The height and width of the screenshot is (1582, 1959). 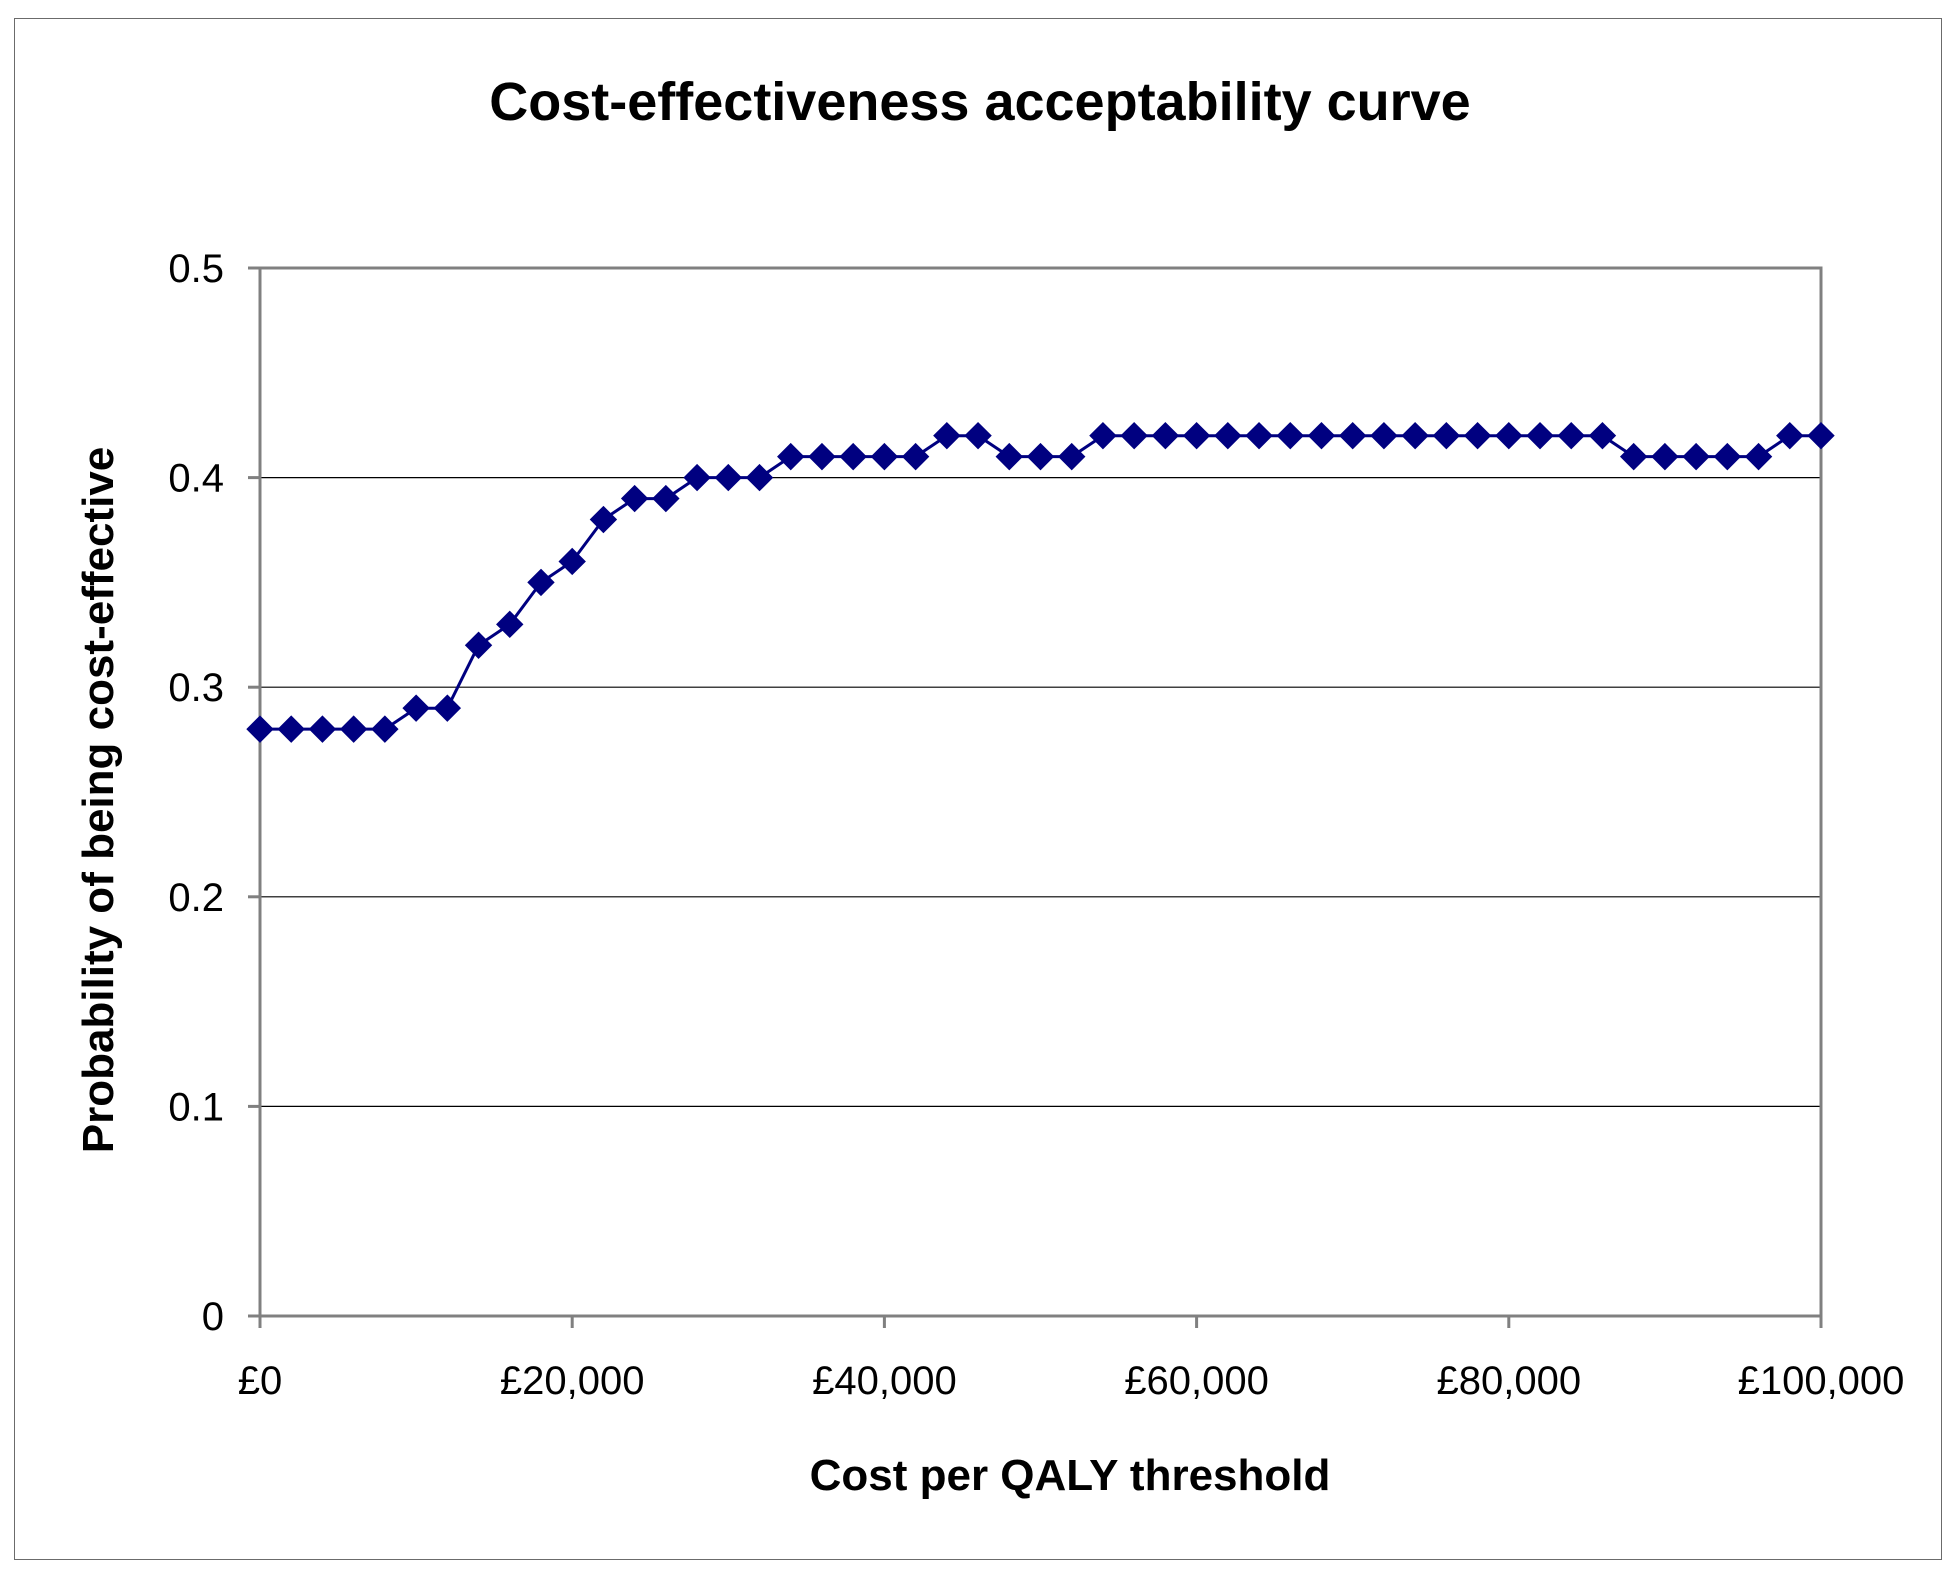 What do you see at coordinates (979, 102) in the screenshot?
I see `chart-title: Cost-effectiveness acceptability curve` at bounding box center [979, 102].